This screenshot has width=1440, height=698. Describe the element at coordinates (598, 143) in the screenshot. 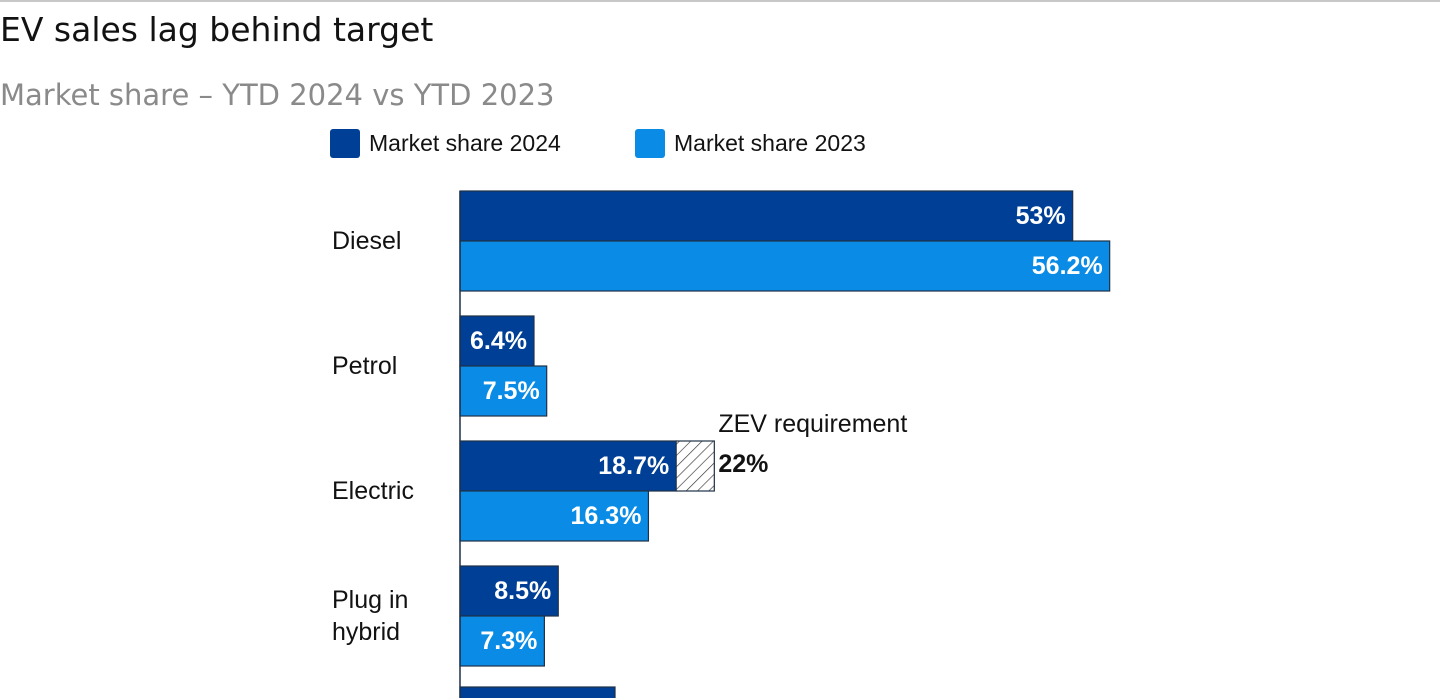

I see `legend: Market share 2024 Market share 2023` at that location.